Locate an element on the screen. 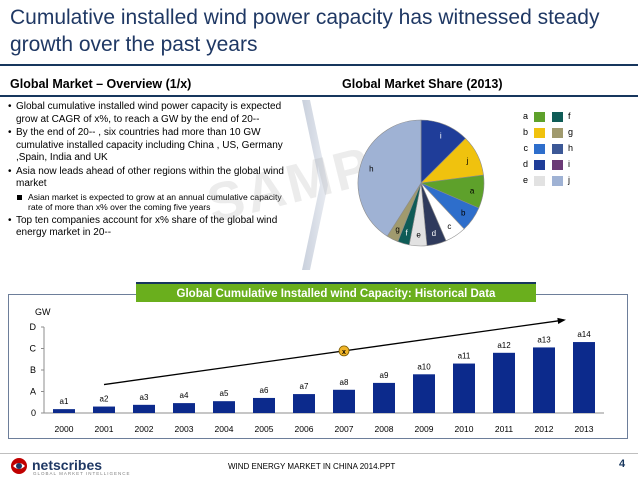 This screenshot has width=638, height=479. pie-slice-label: j is located at coordinates (466, 160).